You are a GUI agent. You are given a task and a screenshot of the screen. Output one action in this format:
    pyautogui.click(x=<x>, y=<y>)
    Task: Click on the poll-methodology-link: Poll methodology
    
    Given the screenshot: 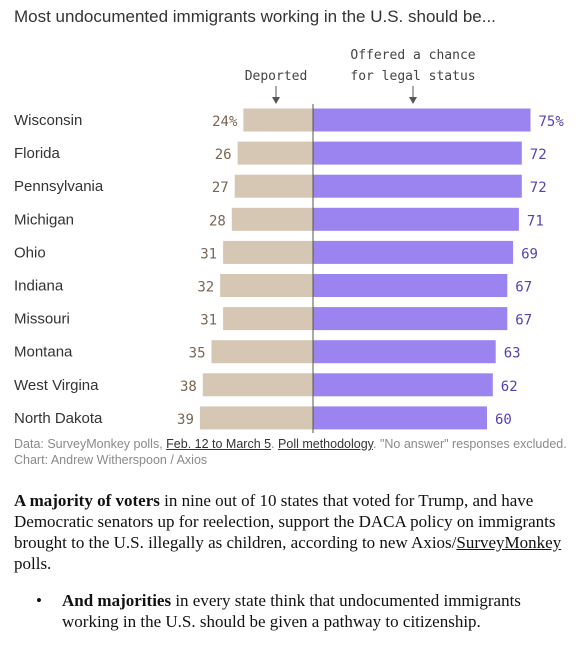 What is the action you would take?
    pyautogui.click(x=325, y=444)
    